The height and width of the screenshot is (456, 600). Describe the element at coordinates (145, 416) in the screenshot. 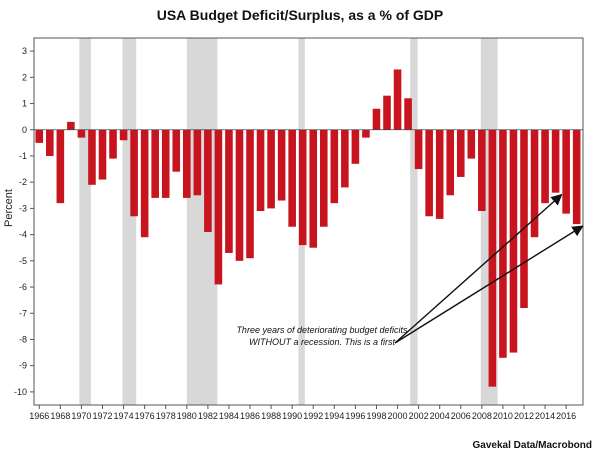

I see `x-tick-label: 1976` at that location.